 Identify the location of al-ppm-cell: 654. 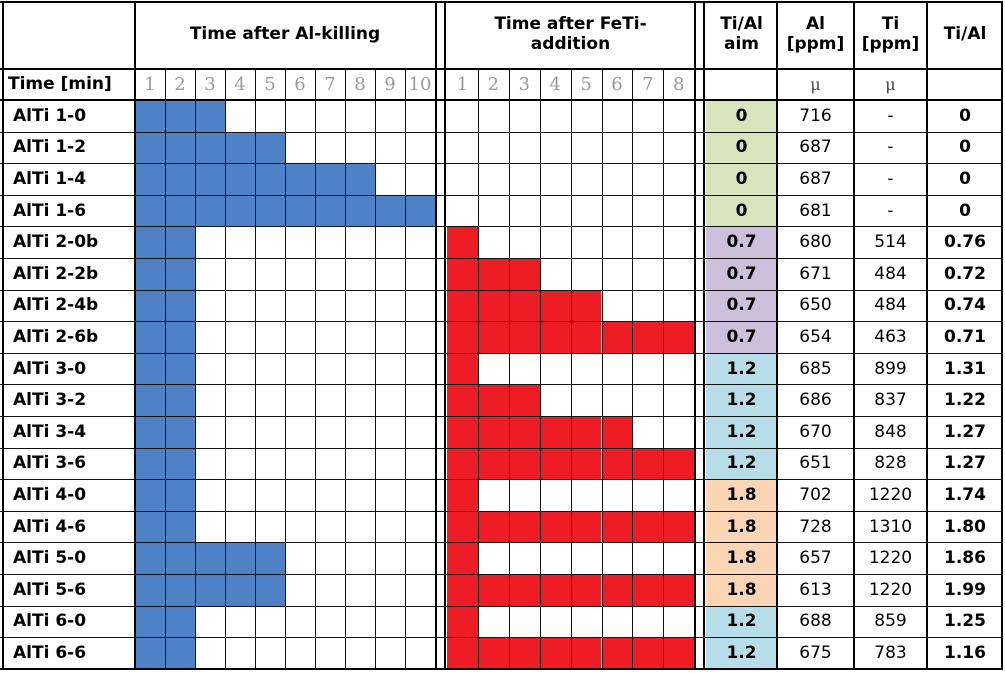
(815, 336).